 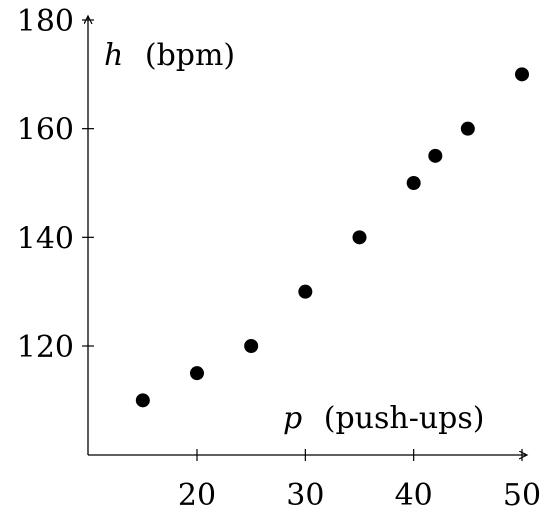 What do you see at coordinates (45, 347) in the screenshot?
I see `y-tick-label: 120` at bounding box center [45, 347].